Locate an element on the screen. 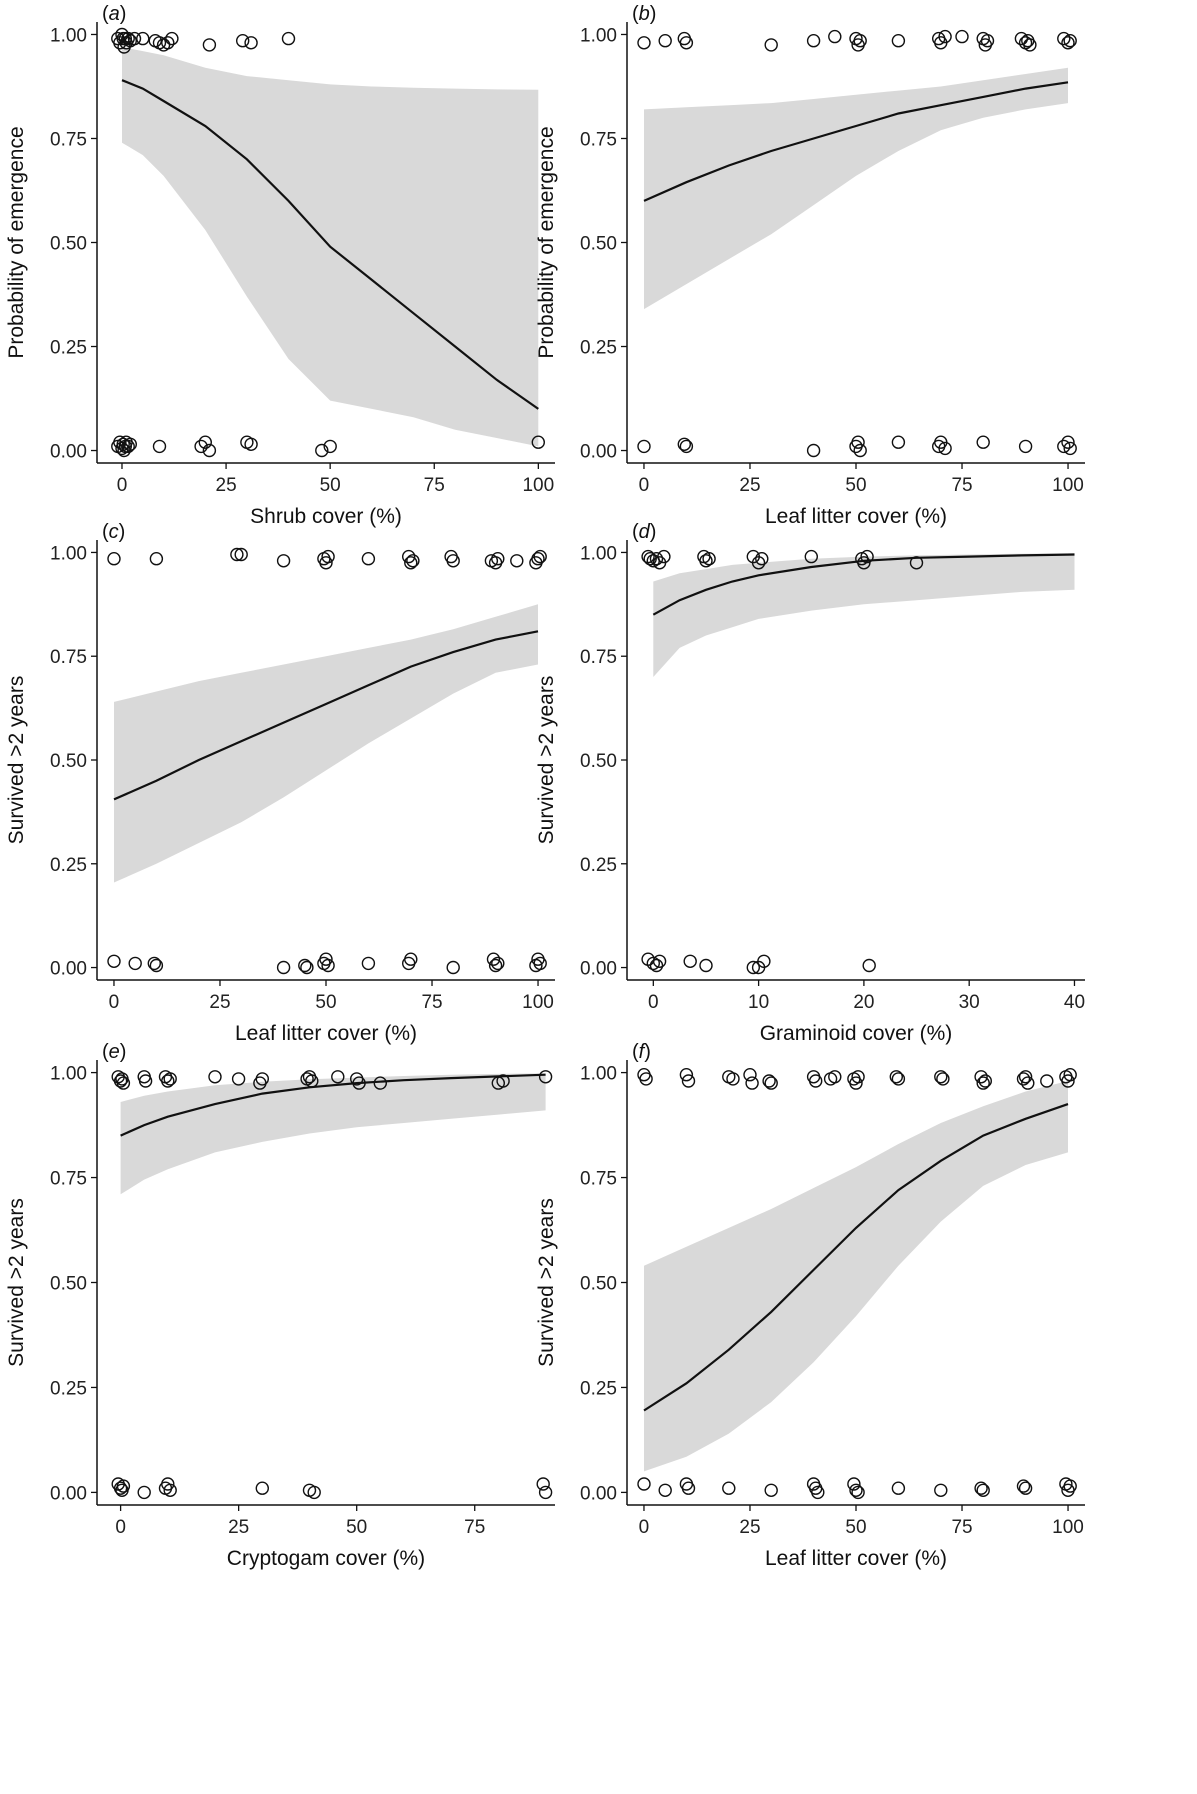 This screenshot has height=1794, width=1197. panel-label: (f) is located at coordinates (641, 1052).